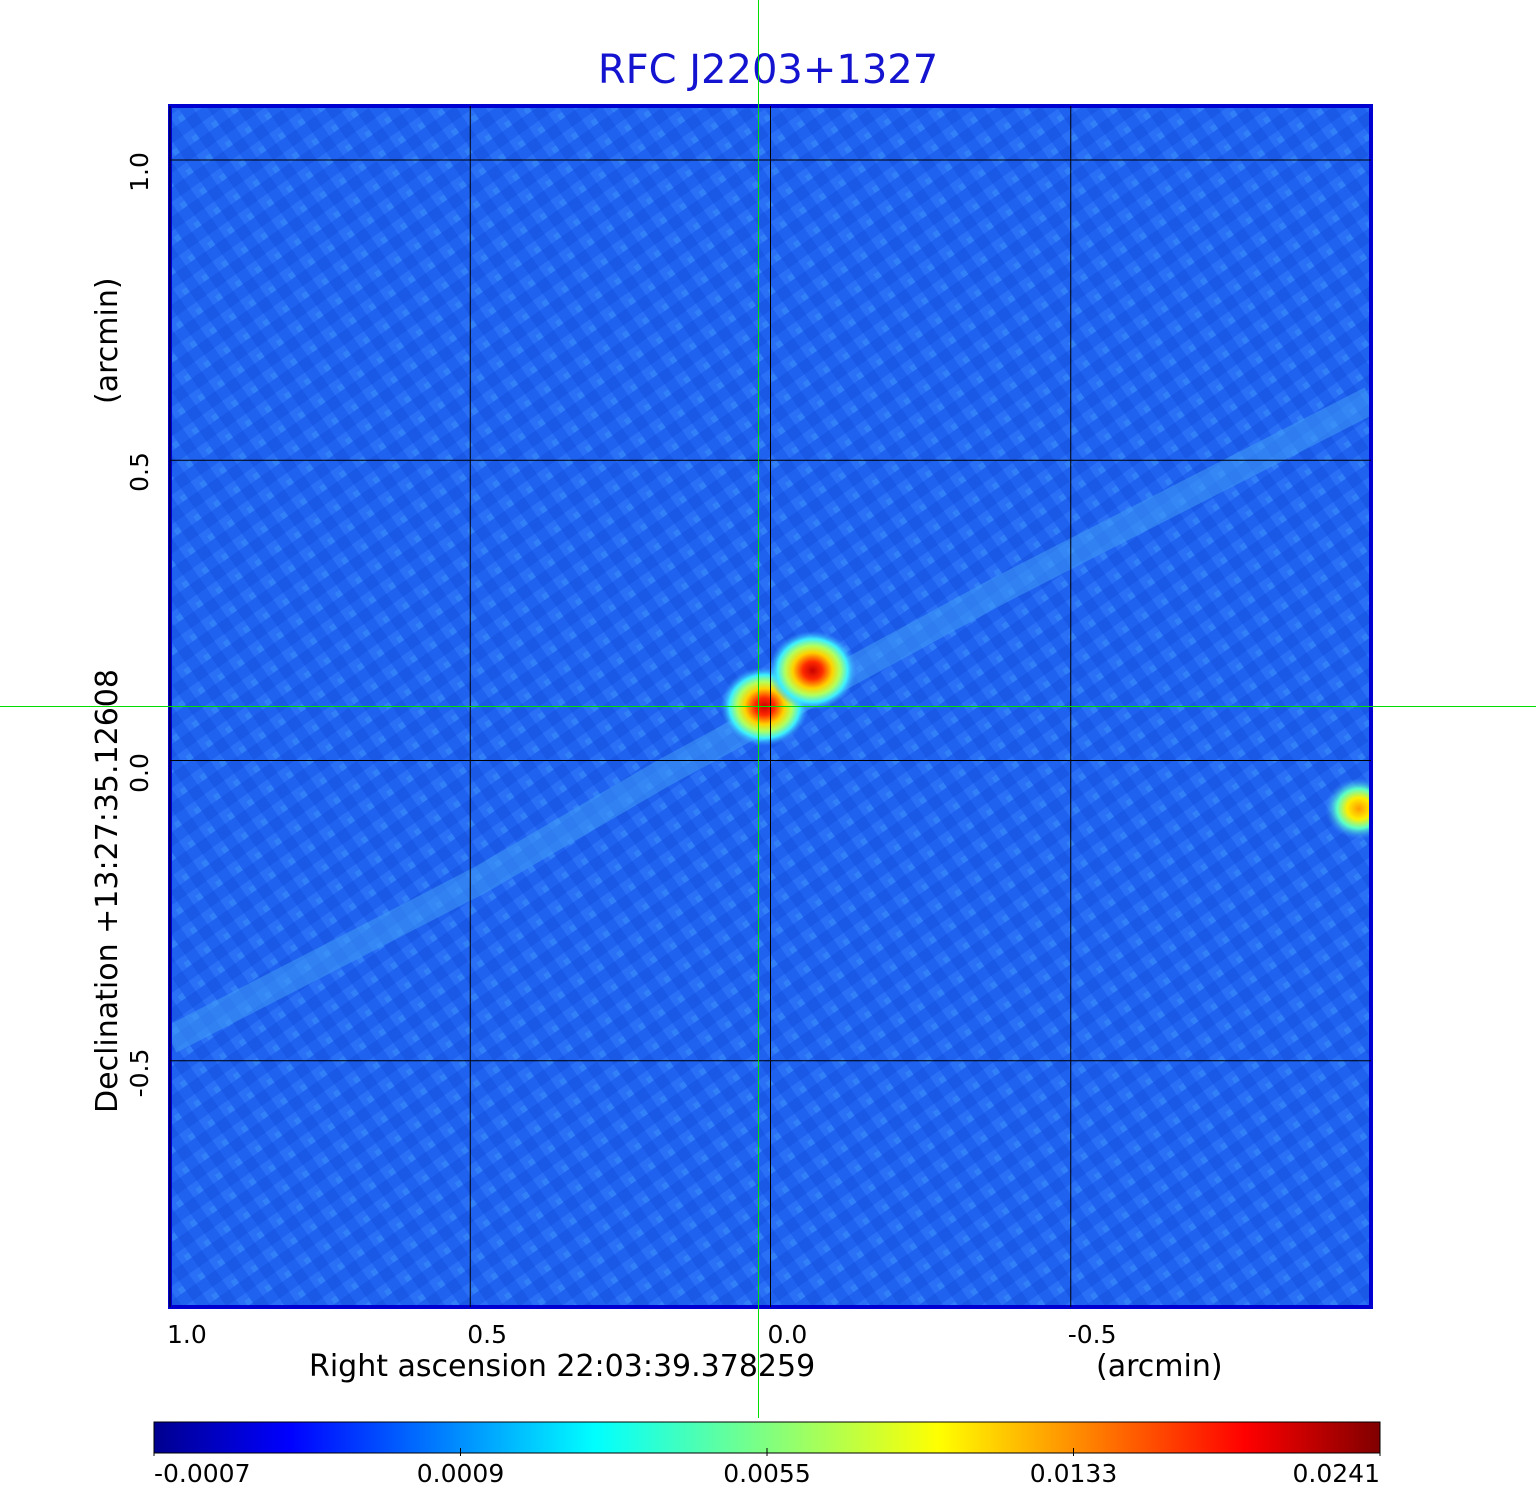 The height and width of the screenshot is (1511, 1536). I want to click on x-tick-label: 0.0, so click(787, 1334).